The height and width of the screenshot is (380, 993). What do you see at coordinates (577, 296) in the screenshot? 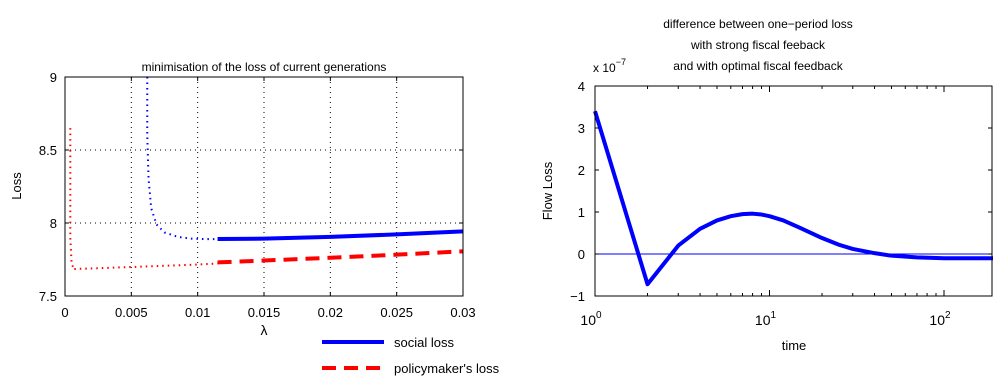
I see `right-y-tick-label: −1` at bounding box center [577, 296].